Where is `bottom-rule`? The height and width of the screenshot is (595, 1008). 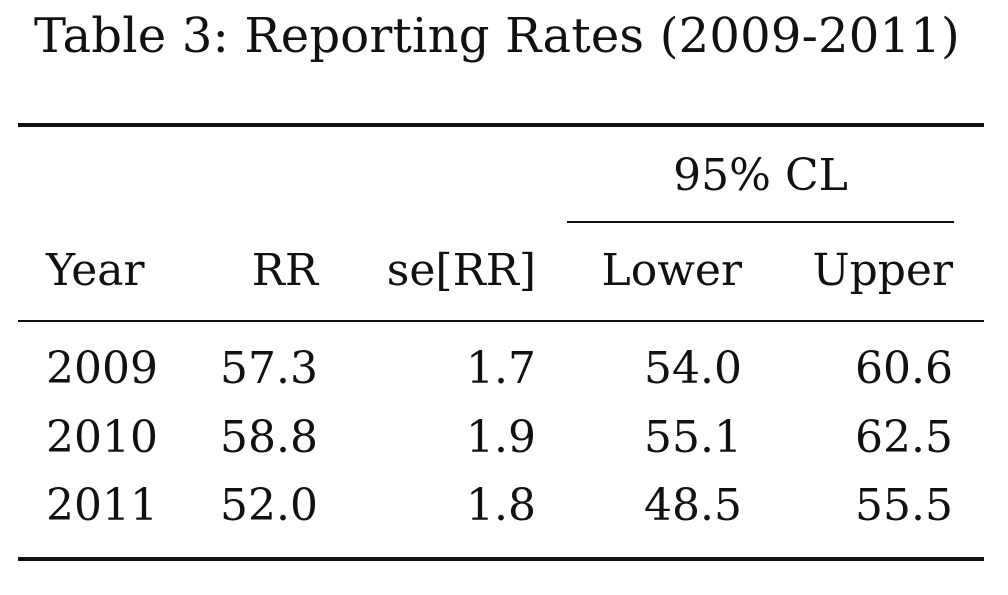
bottom-rule is located at coordinates (501, 559).